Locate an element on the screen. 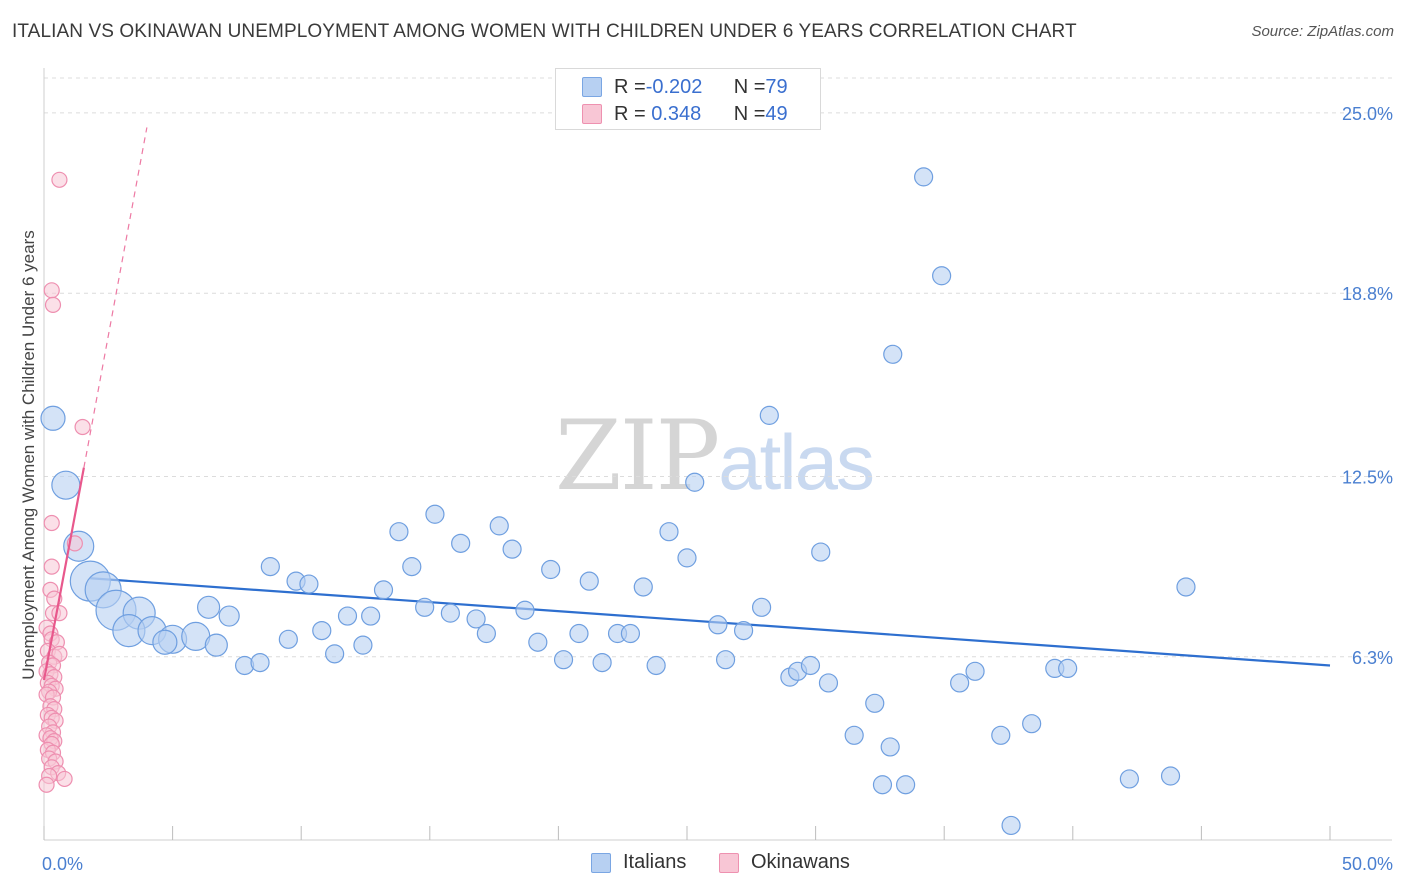 Image resolution: width=1406 pixels, height=892 pixels. r-label: R = is located at coordinates (630, 86).